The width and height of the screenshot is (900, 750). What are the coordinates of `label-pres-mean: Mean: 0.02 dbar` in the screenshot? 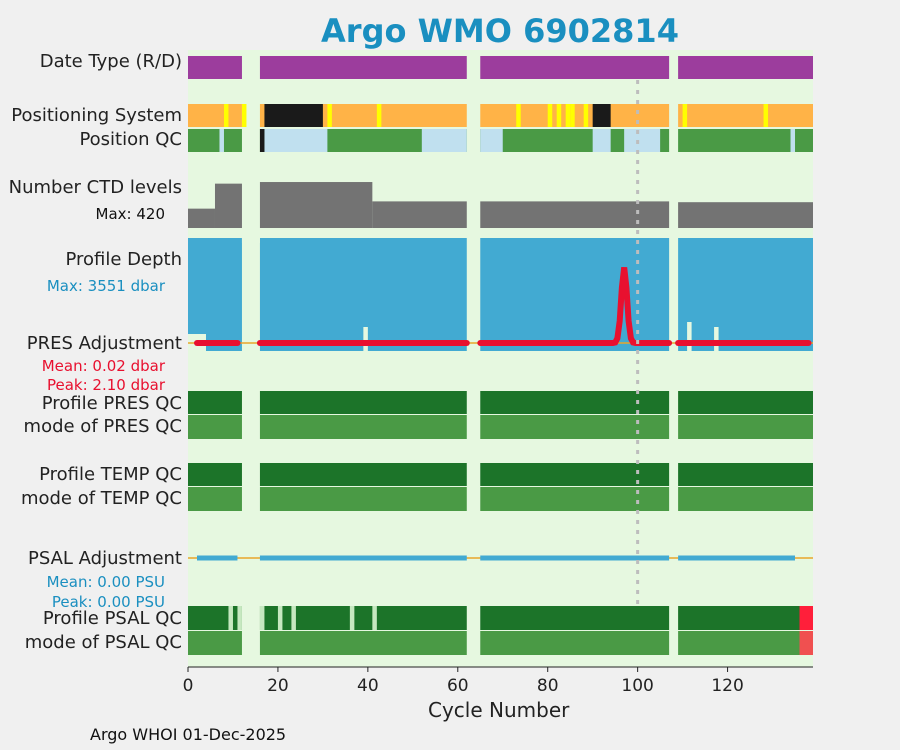 It's located at (103, 366).